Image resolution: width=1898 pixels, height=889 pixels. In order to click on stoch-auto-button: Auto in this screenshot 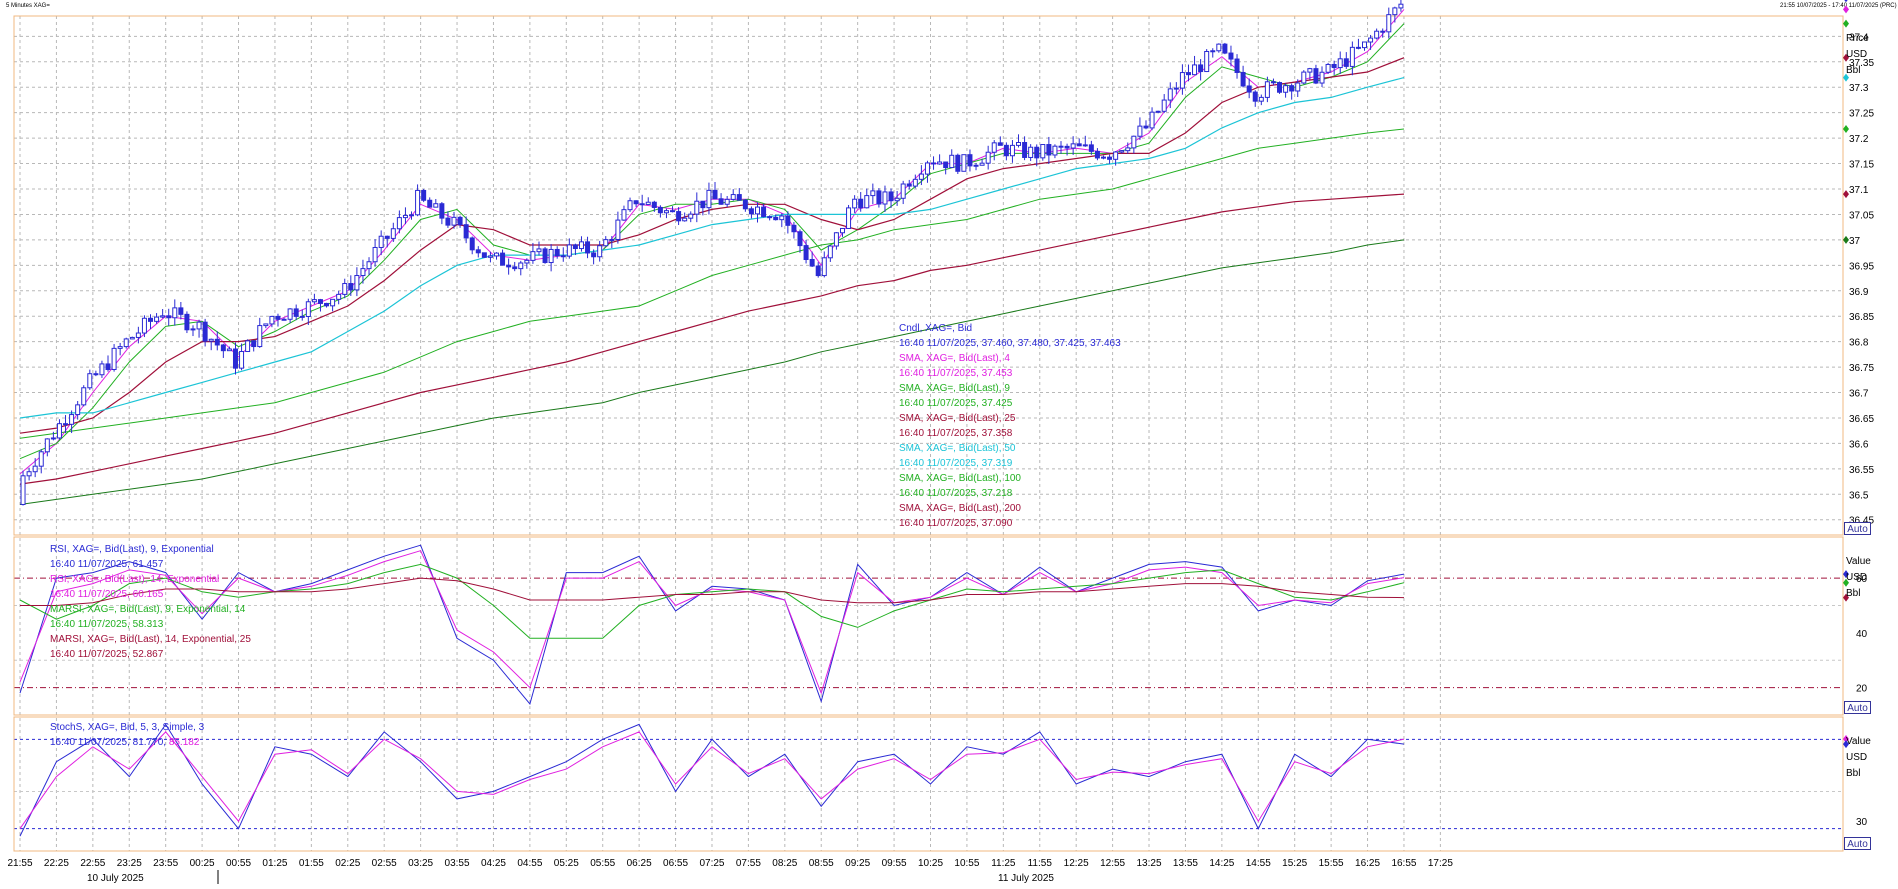, I will do `click(1857, 843)`.